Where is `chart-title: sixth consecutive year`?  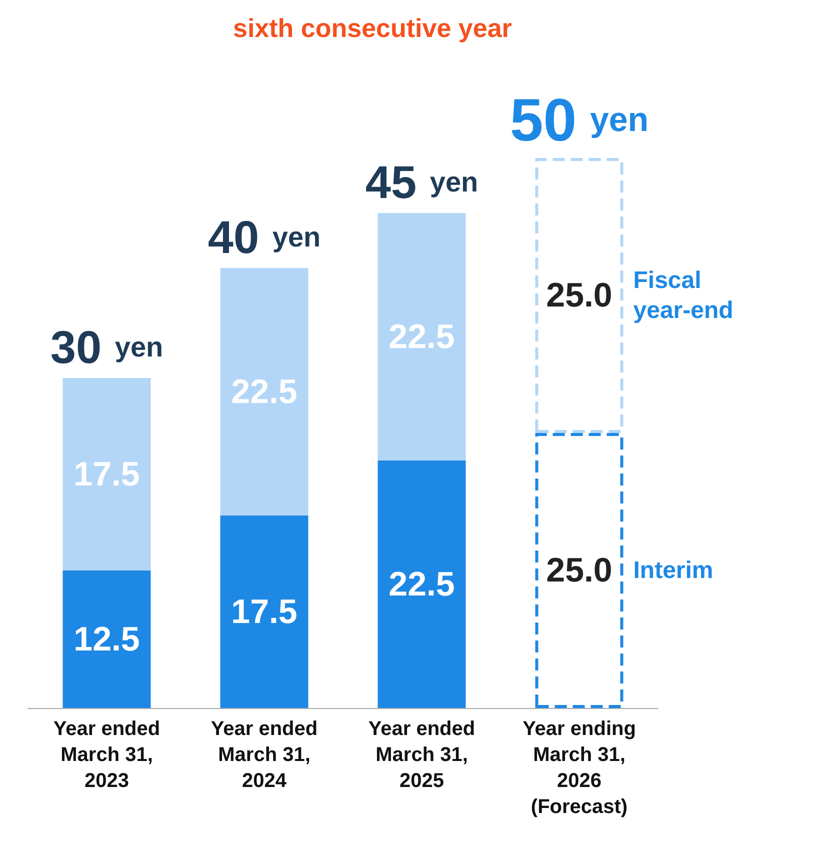
chart-title: sixth consecutive year is located at coordinates (372, 28).